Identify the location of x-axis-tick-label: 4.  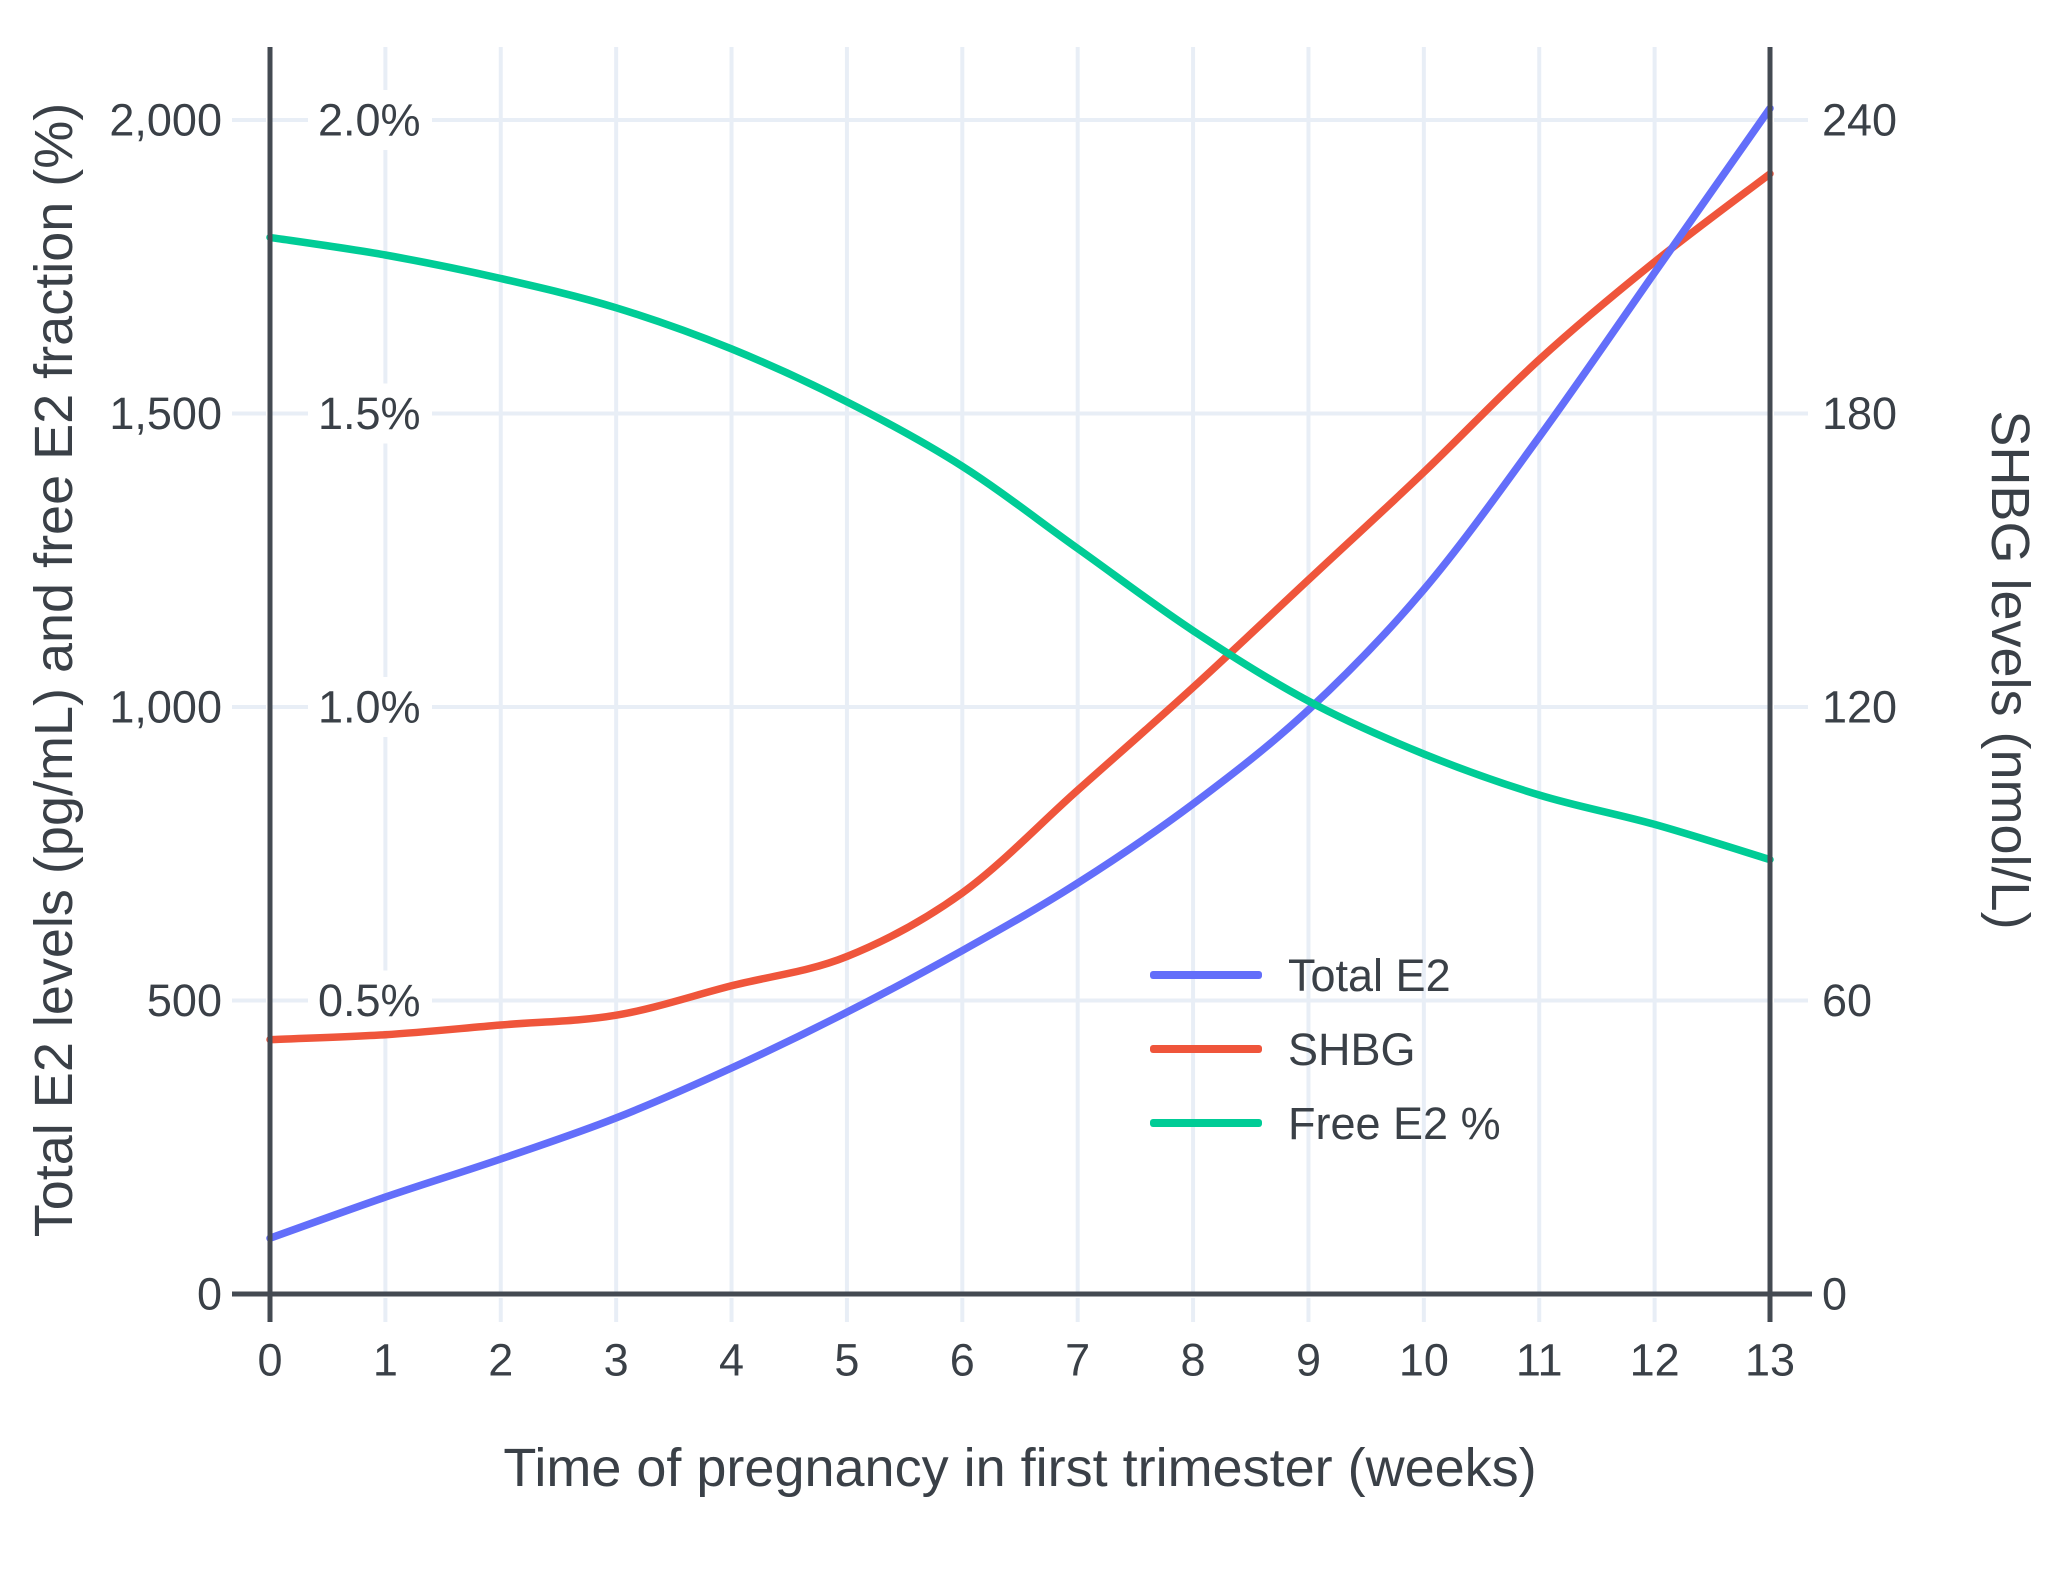
(731, 1360).